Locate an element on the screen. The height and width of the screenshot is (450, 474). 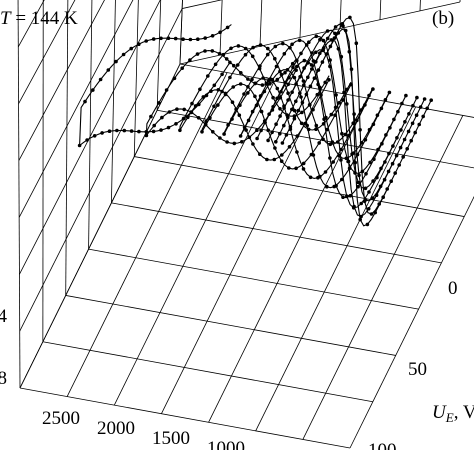
x-tick-label: 1000 is located at coordinates (226, 444).